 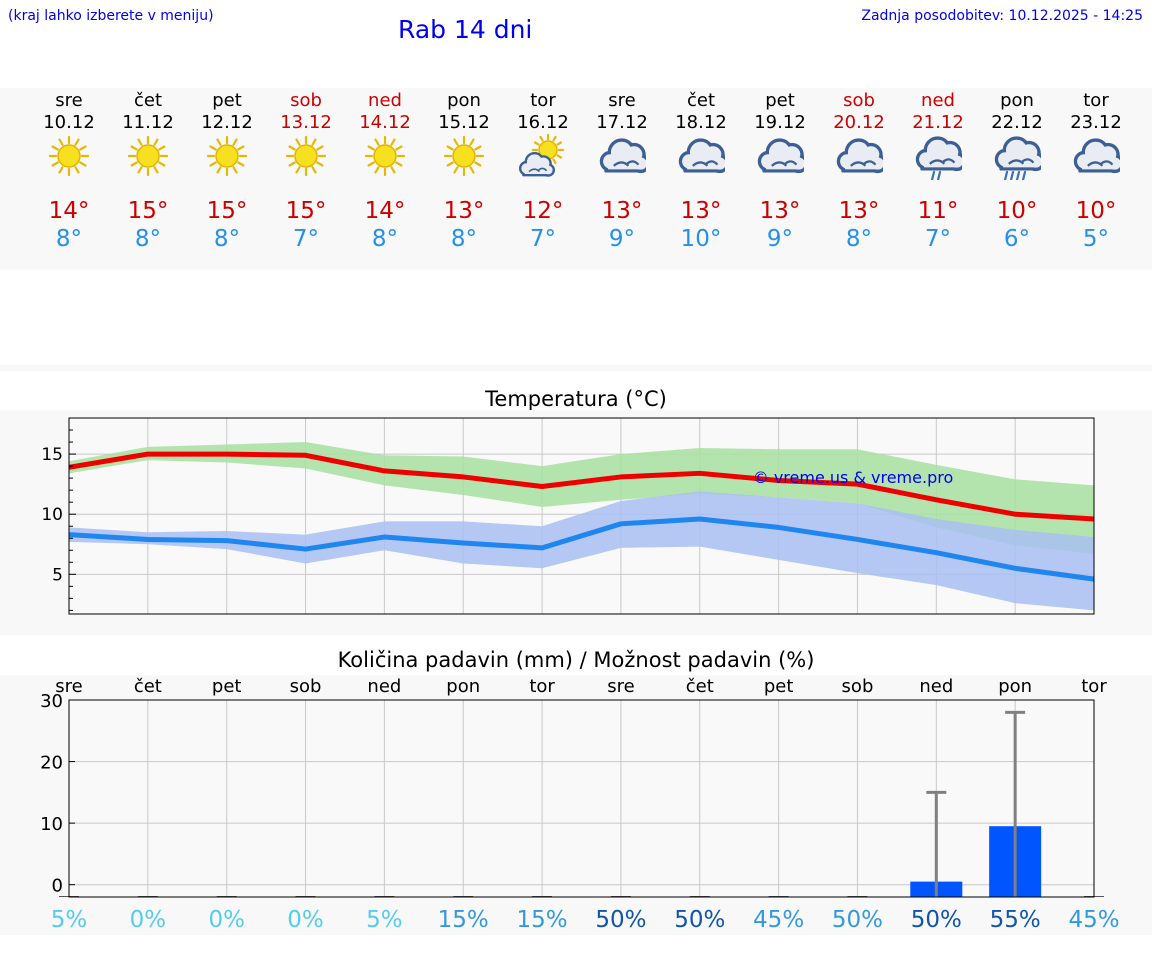 What do you see at coordinates (780, 122) in the screenshot?
I see `day-date: 19.12` at bounding box center [780, 122].